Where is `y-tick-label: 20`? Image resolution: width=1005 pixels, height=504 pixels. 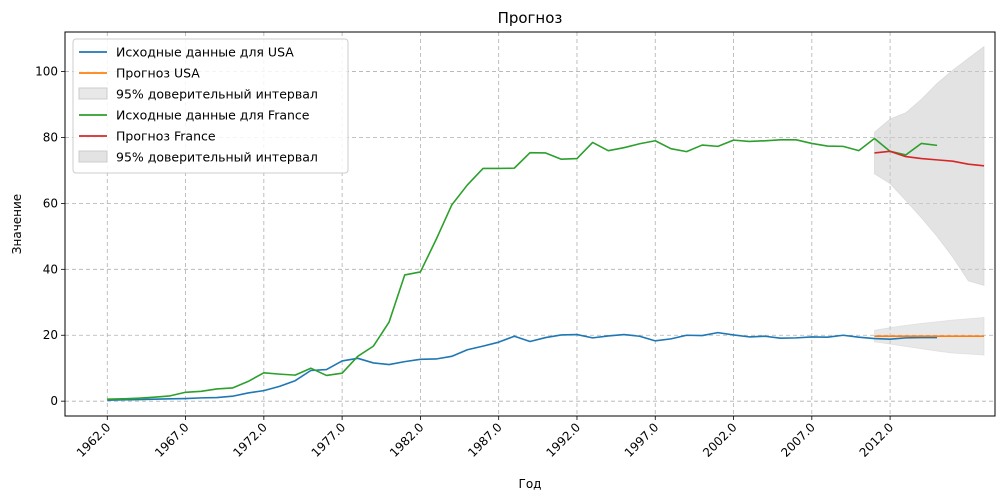 y-tick-label: 20 is located at coordinates (50, 335).